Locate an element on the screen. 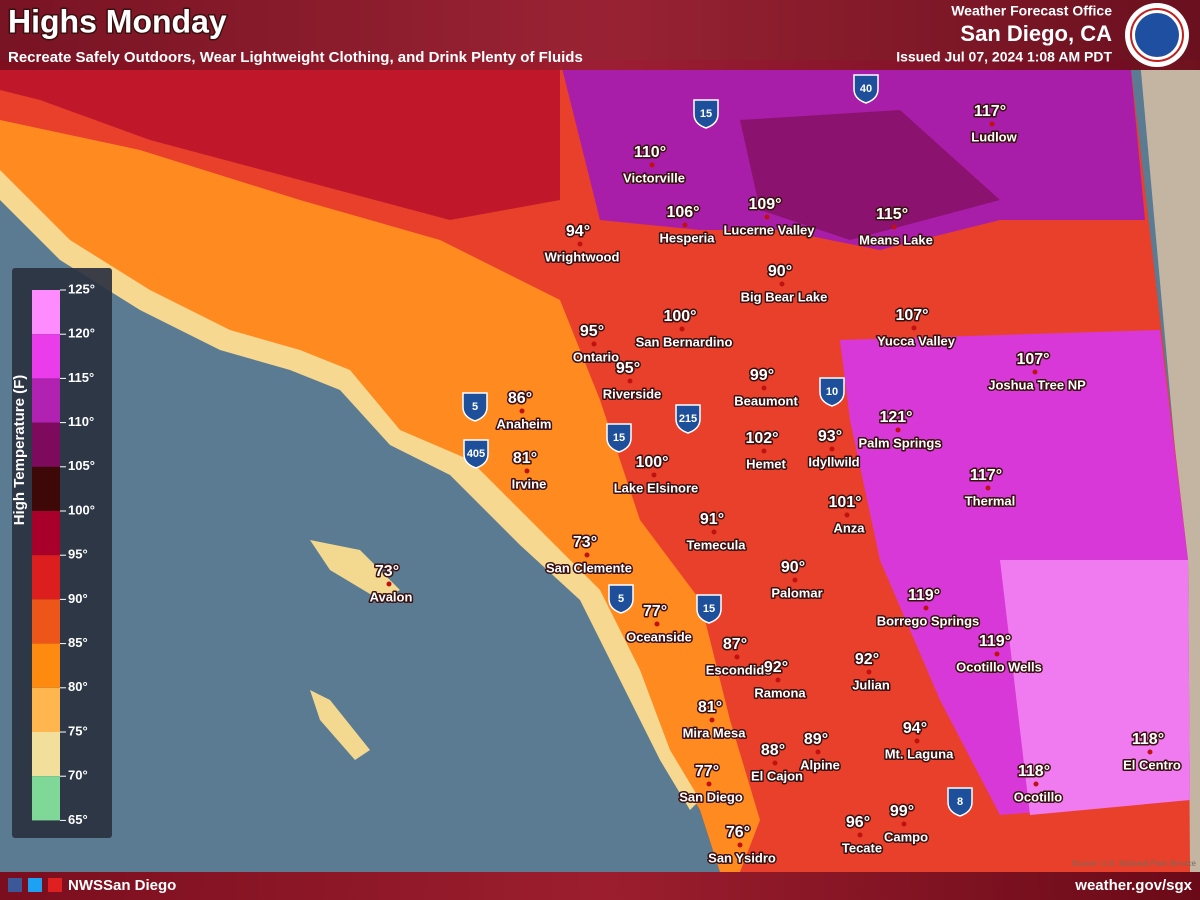 The width and height of the screenshot is (1200, 900). city-name: Means Lake is located at coordinates (896, 239).